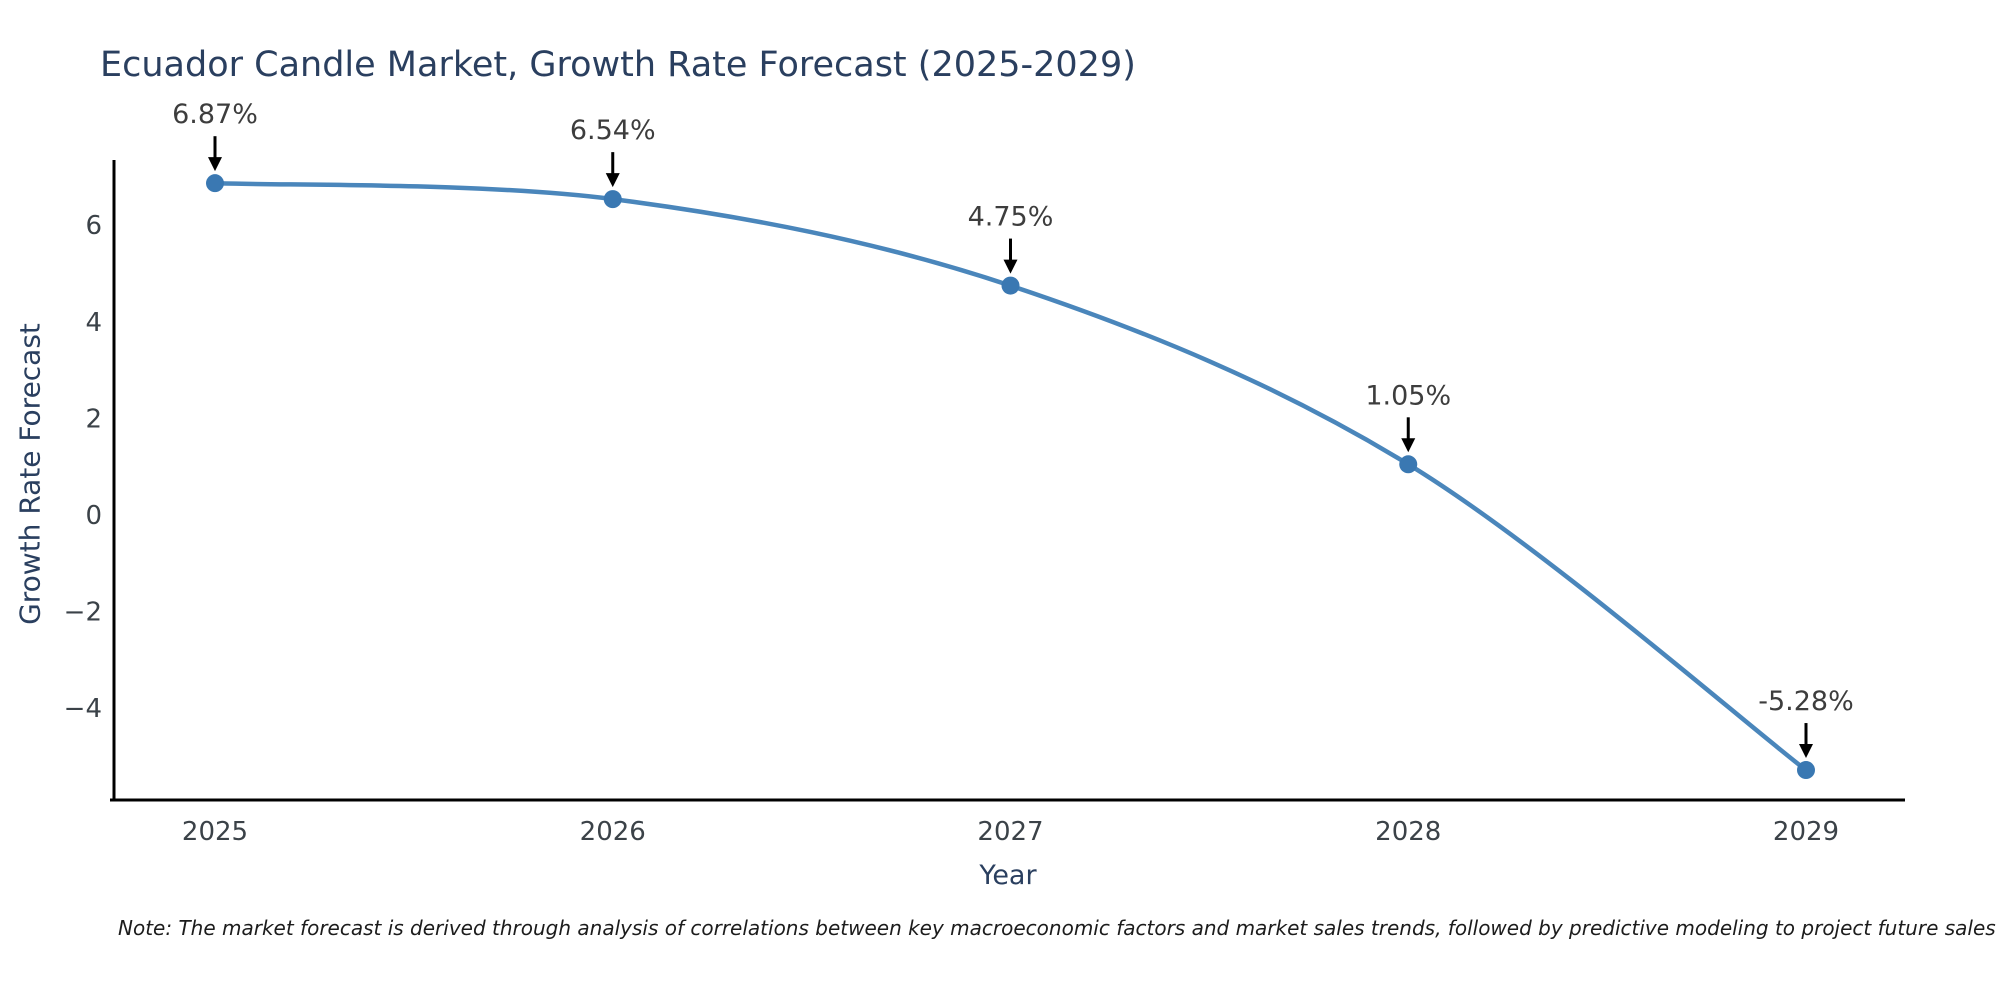 The height and width of the screenshot is (1000, 2000). What do you see at coordinates (1408, 832) in the screenshot?
I see `x-tick-label-2028: 2028` at bounding box center [1408, 832].